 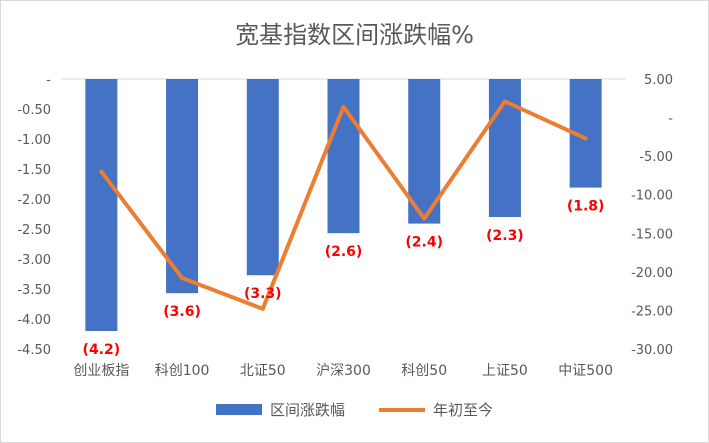 I want to click on left-tick-label: -2.00, so click(x=34, y=200).